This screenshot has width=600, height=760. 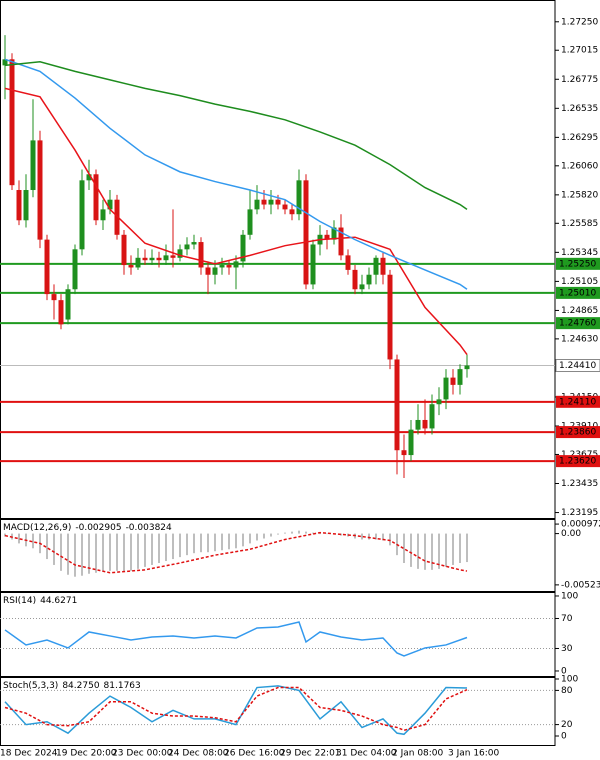 I want to click on x-tick-label: 3 Jan 16:00, so click(x=474, y=754).